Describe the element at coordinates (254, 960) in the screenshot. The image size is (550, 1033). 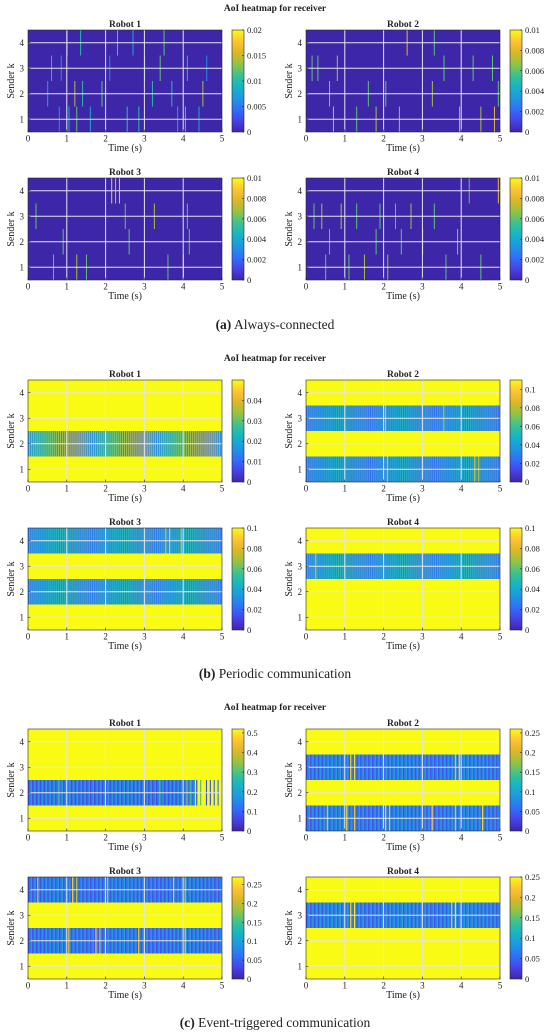
I see `colorbar-tick-label: 0.05` at that location.